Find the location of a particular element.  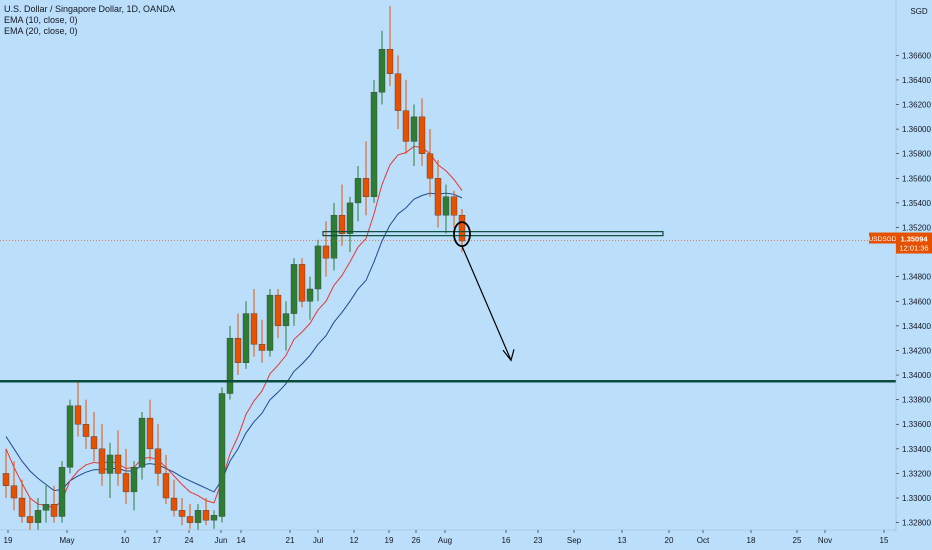

price-axis is located at coordinates (914, 275).